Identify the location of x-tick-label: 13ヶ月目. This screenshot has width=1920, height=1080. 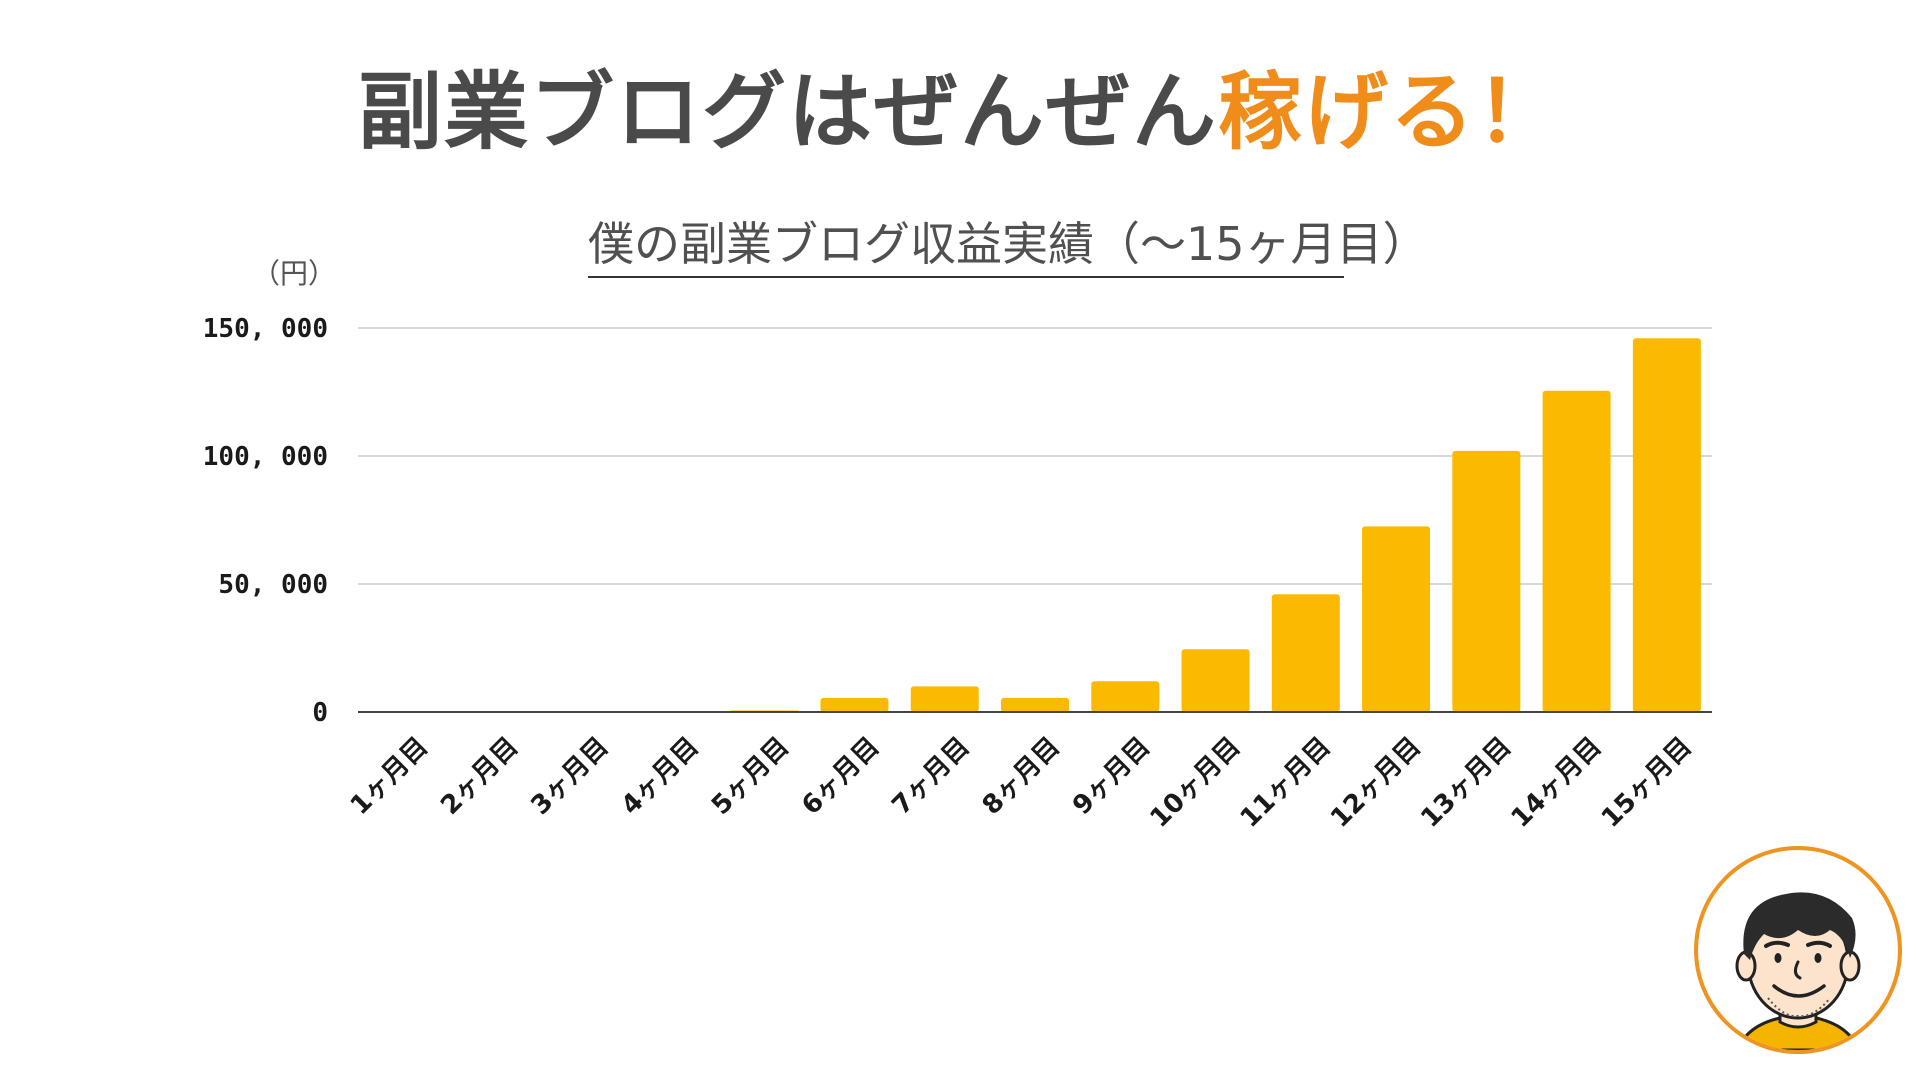
(1466, 783).